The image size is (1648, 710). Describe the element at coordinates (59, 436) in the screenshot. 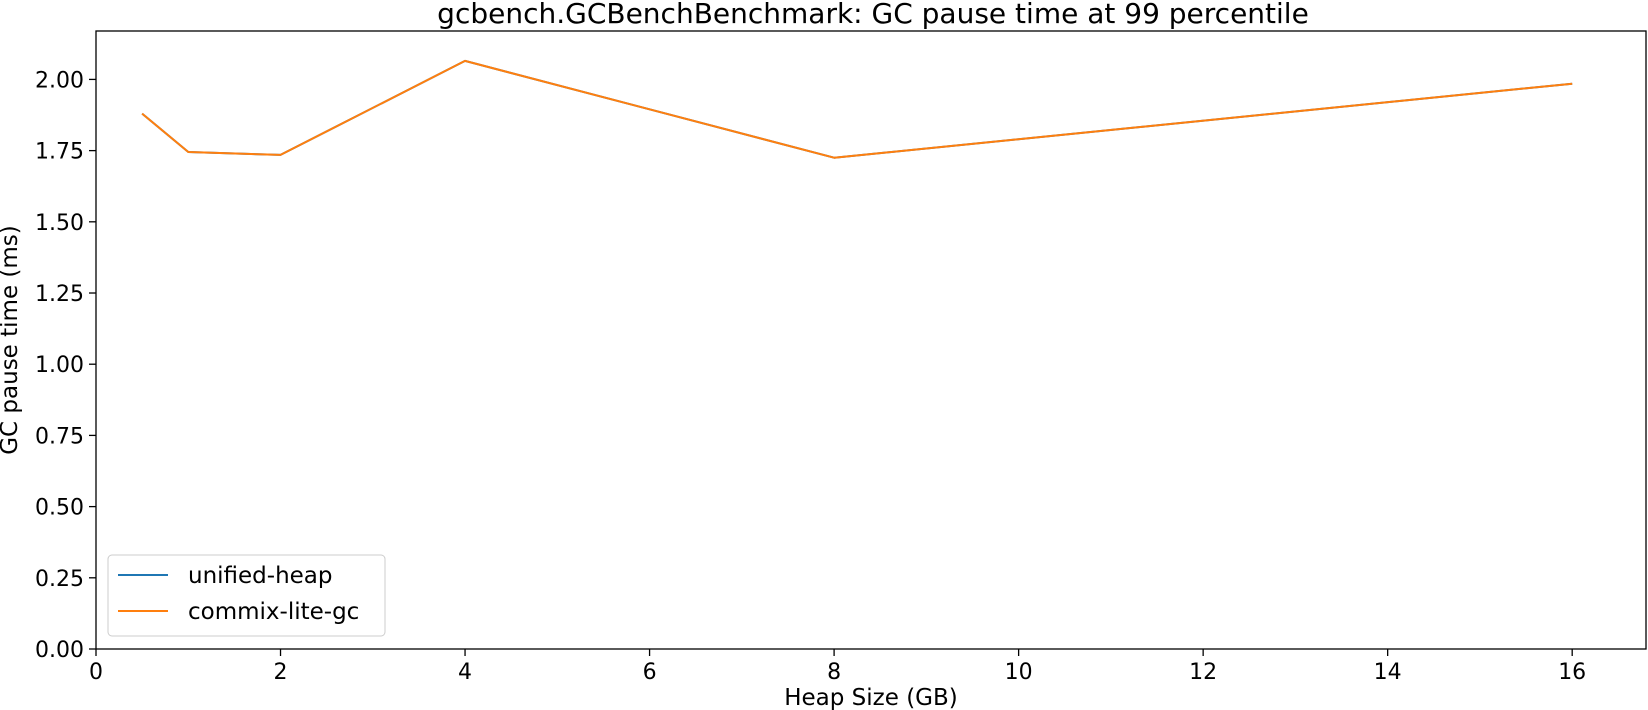

I see `y-tick-label: 0.75` at that location.